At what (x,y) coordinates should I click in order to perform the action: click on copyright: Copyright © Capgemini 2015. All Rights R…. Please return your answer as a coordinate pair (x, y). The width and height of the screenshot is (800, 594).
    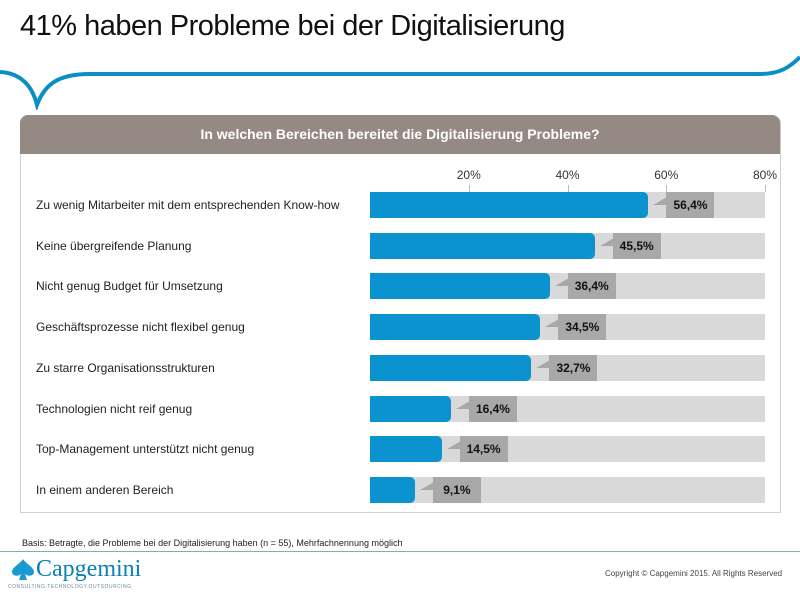
    Looking at the image, I should click on (694, 573).